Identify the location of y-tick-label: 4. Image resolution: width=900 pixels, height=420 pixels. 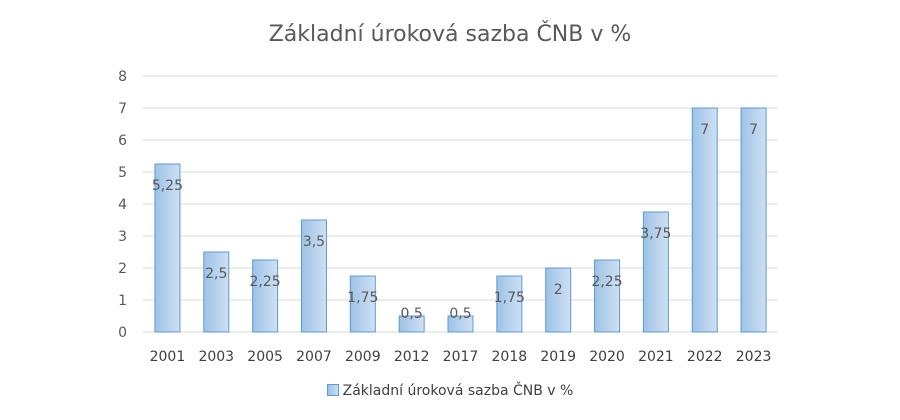
(122, 205).